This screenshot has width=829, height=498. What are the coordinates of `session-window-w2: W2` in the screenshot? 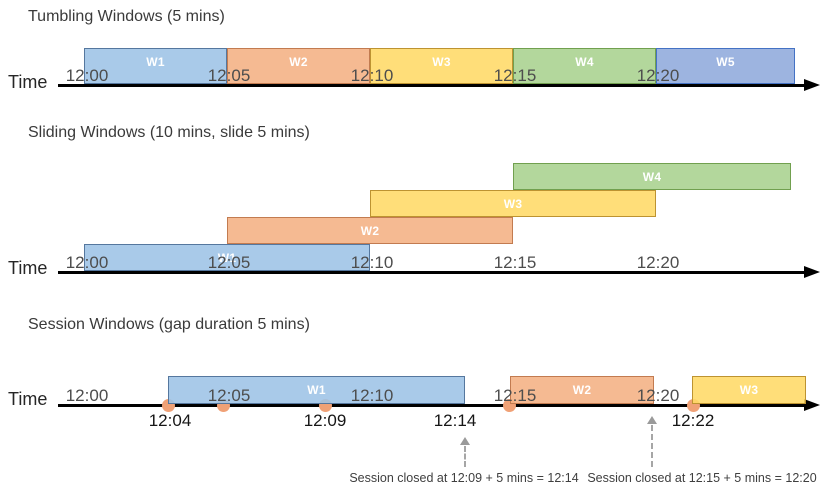 It's located at (582, 390).